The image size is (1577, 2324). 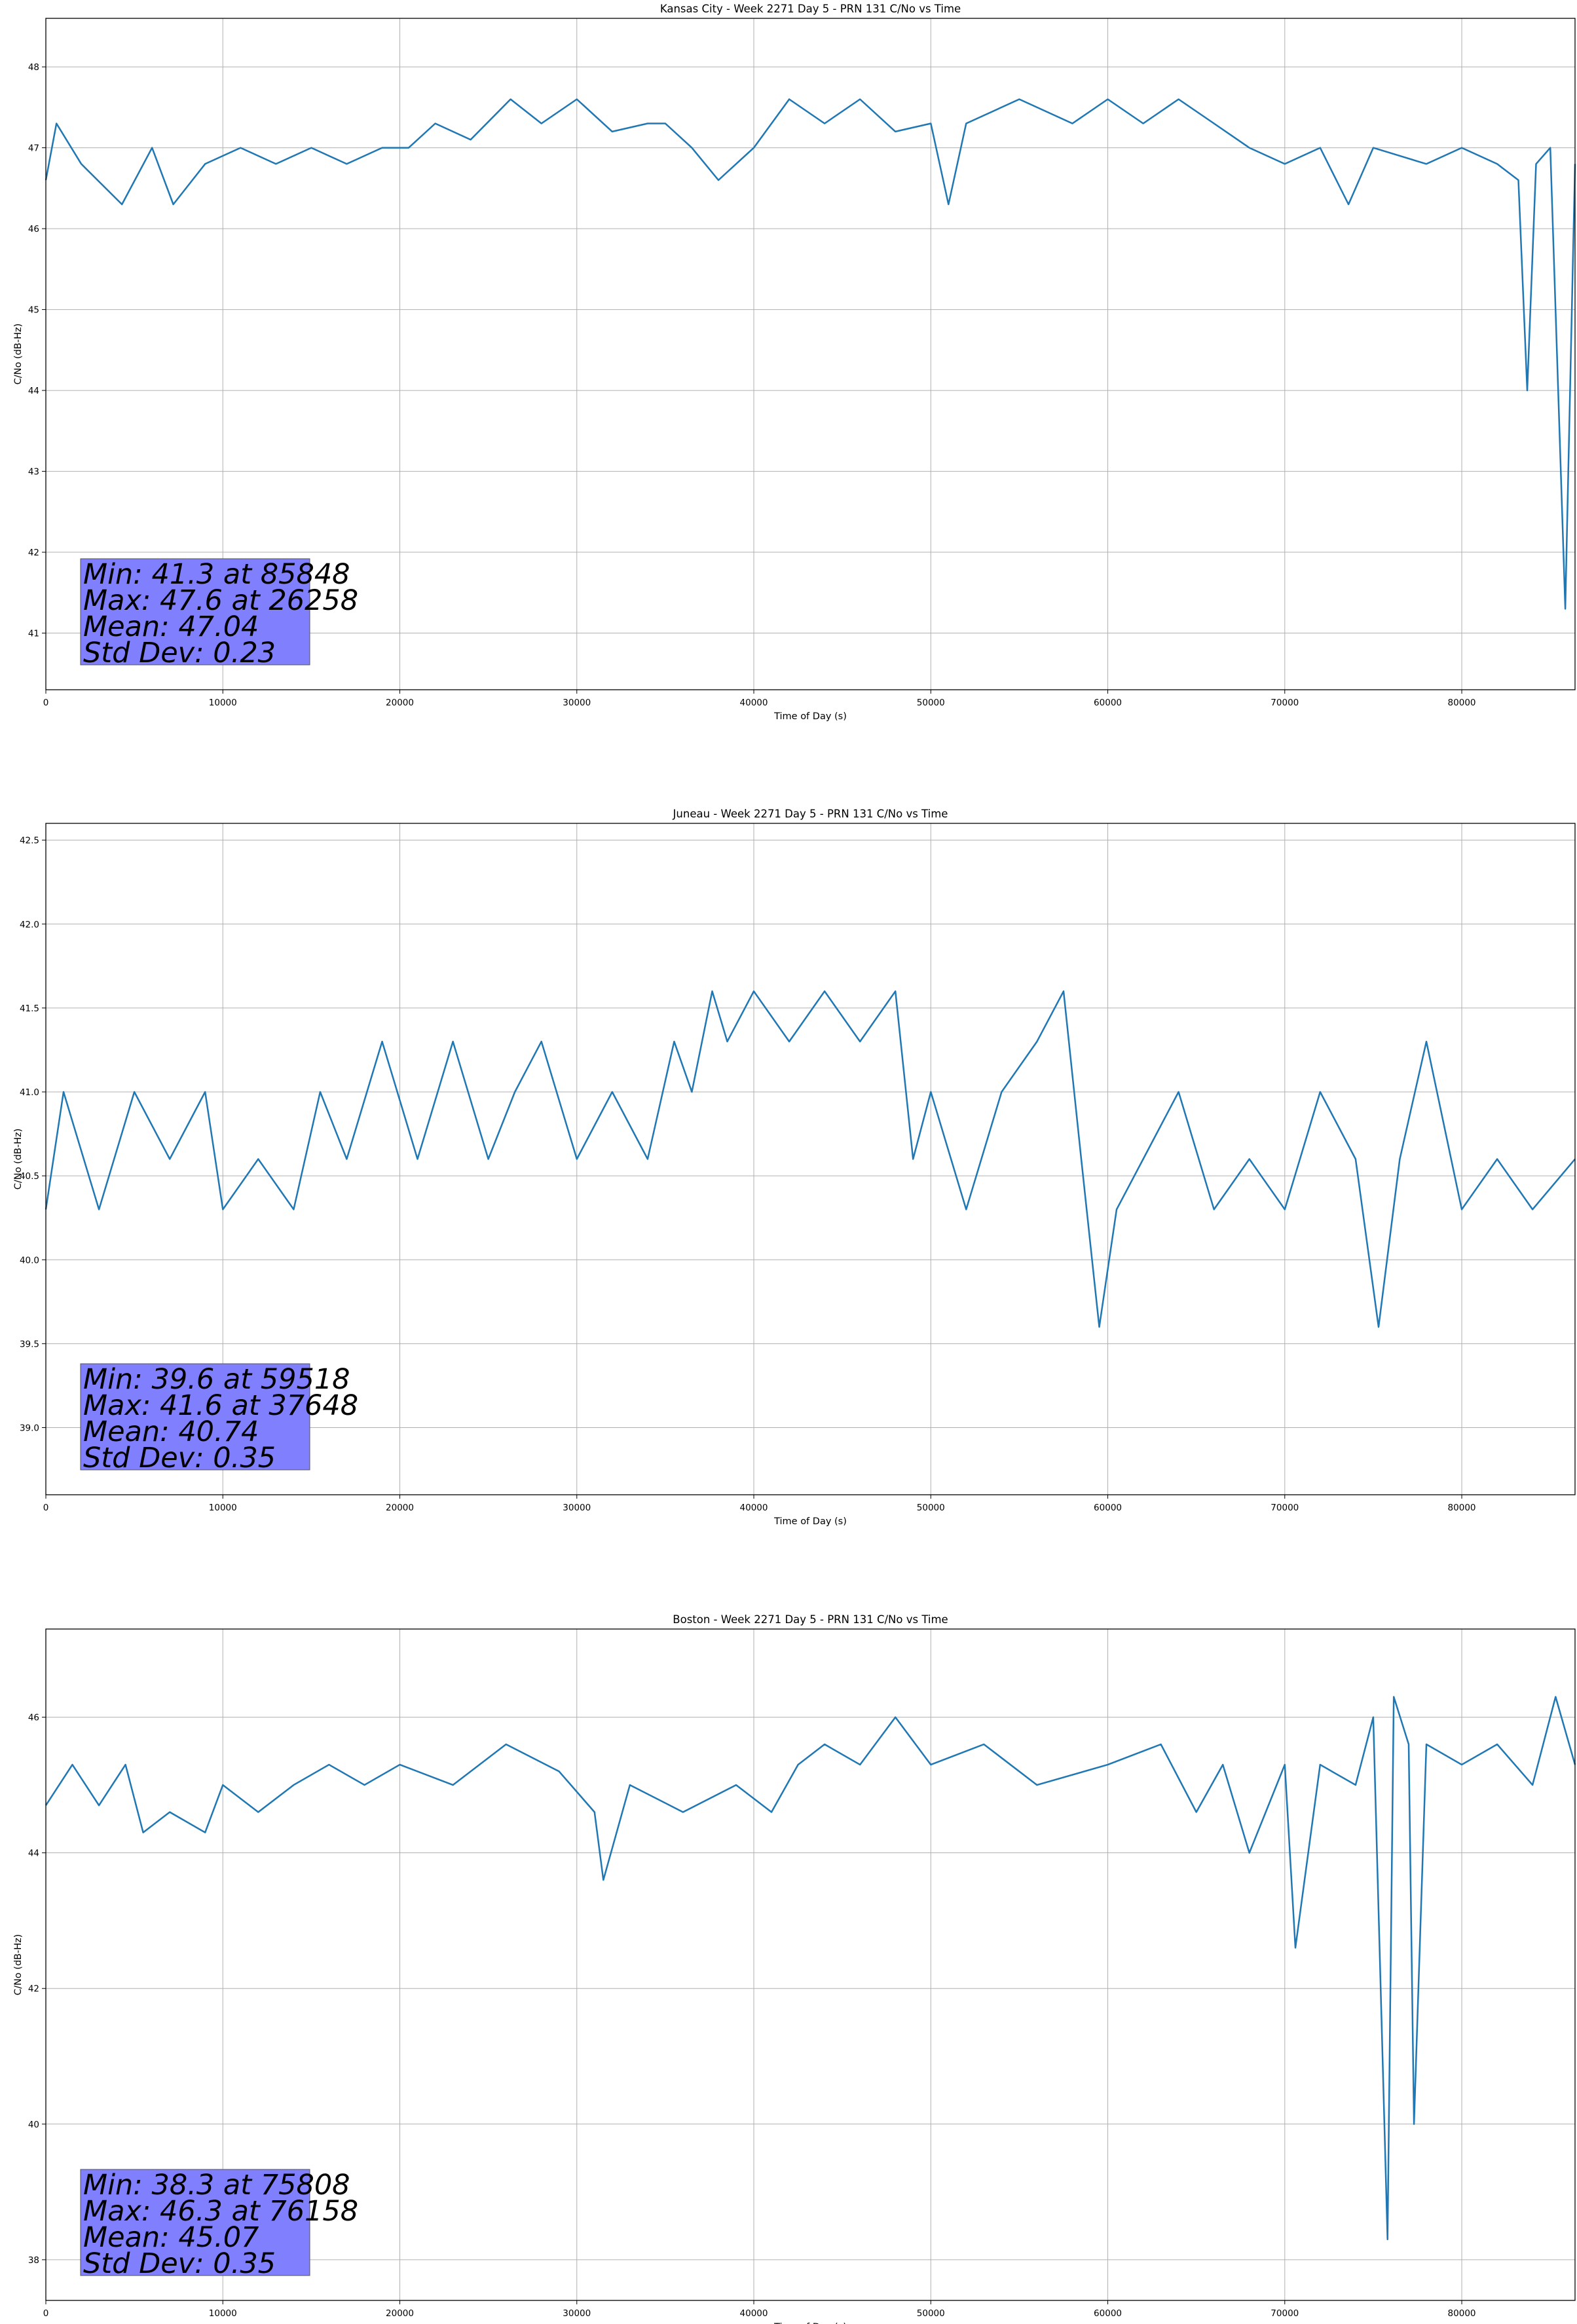 What do you see at coordinates (216, 2185) in the screenshot?
I see `stats-line: Min: 38.3 at 75808` at bounding box center [216, 2185].